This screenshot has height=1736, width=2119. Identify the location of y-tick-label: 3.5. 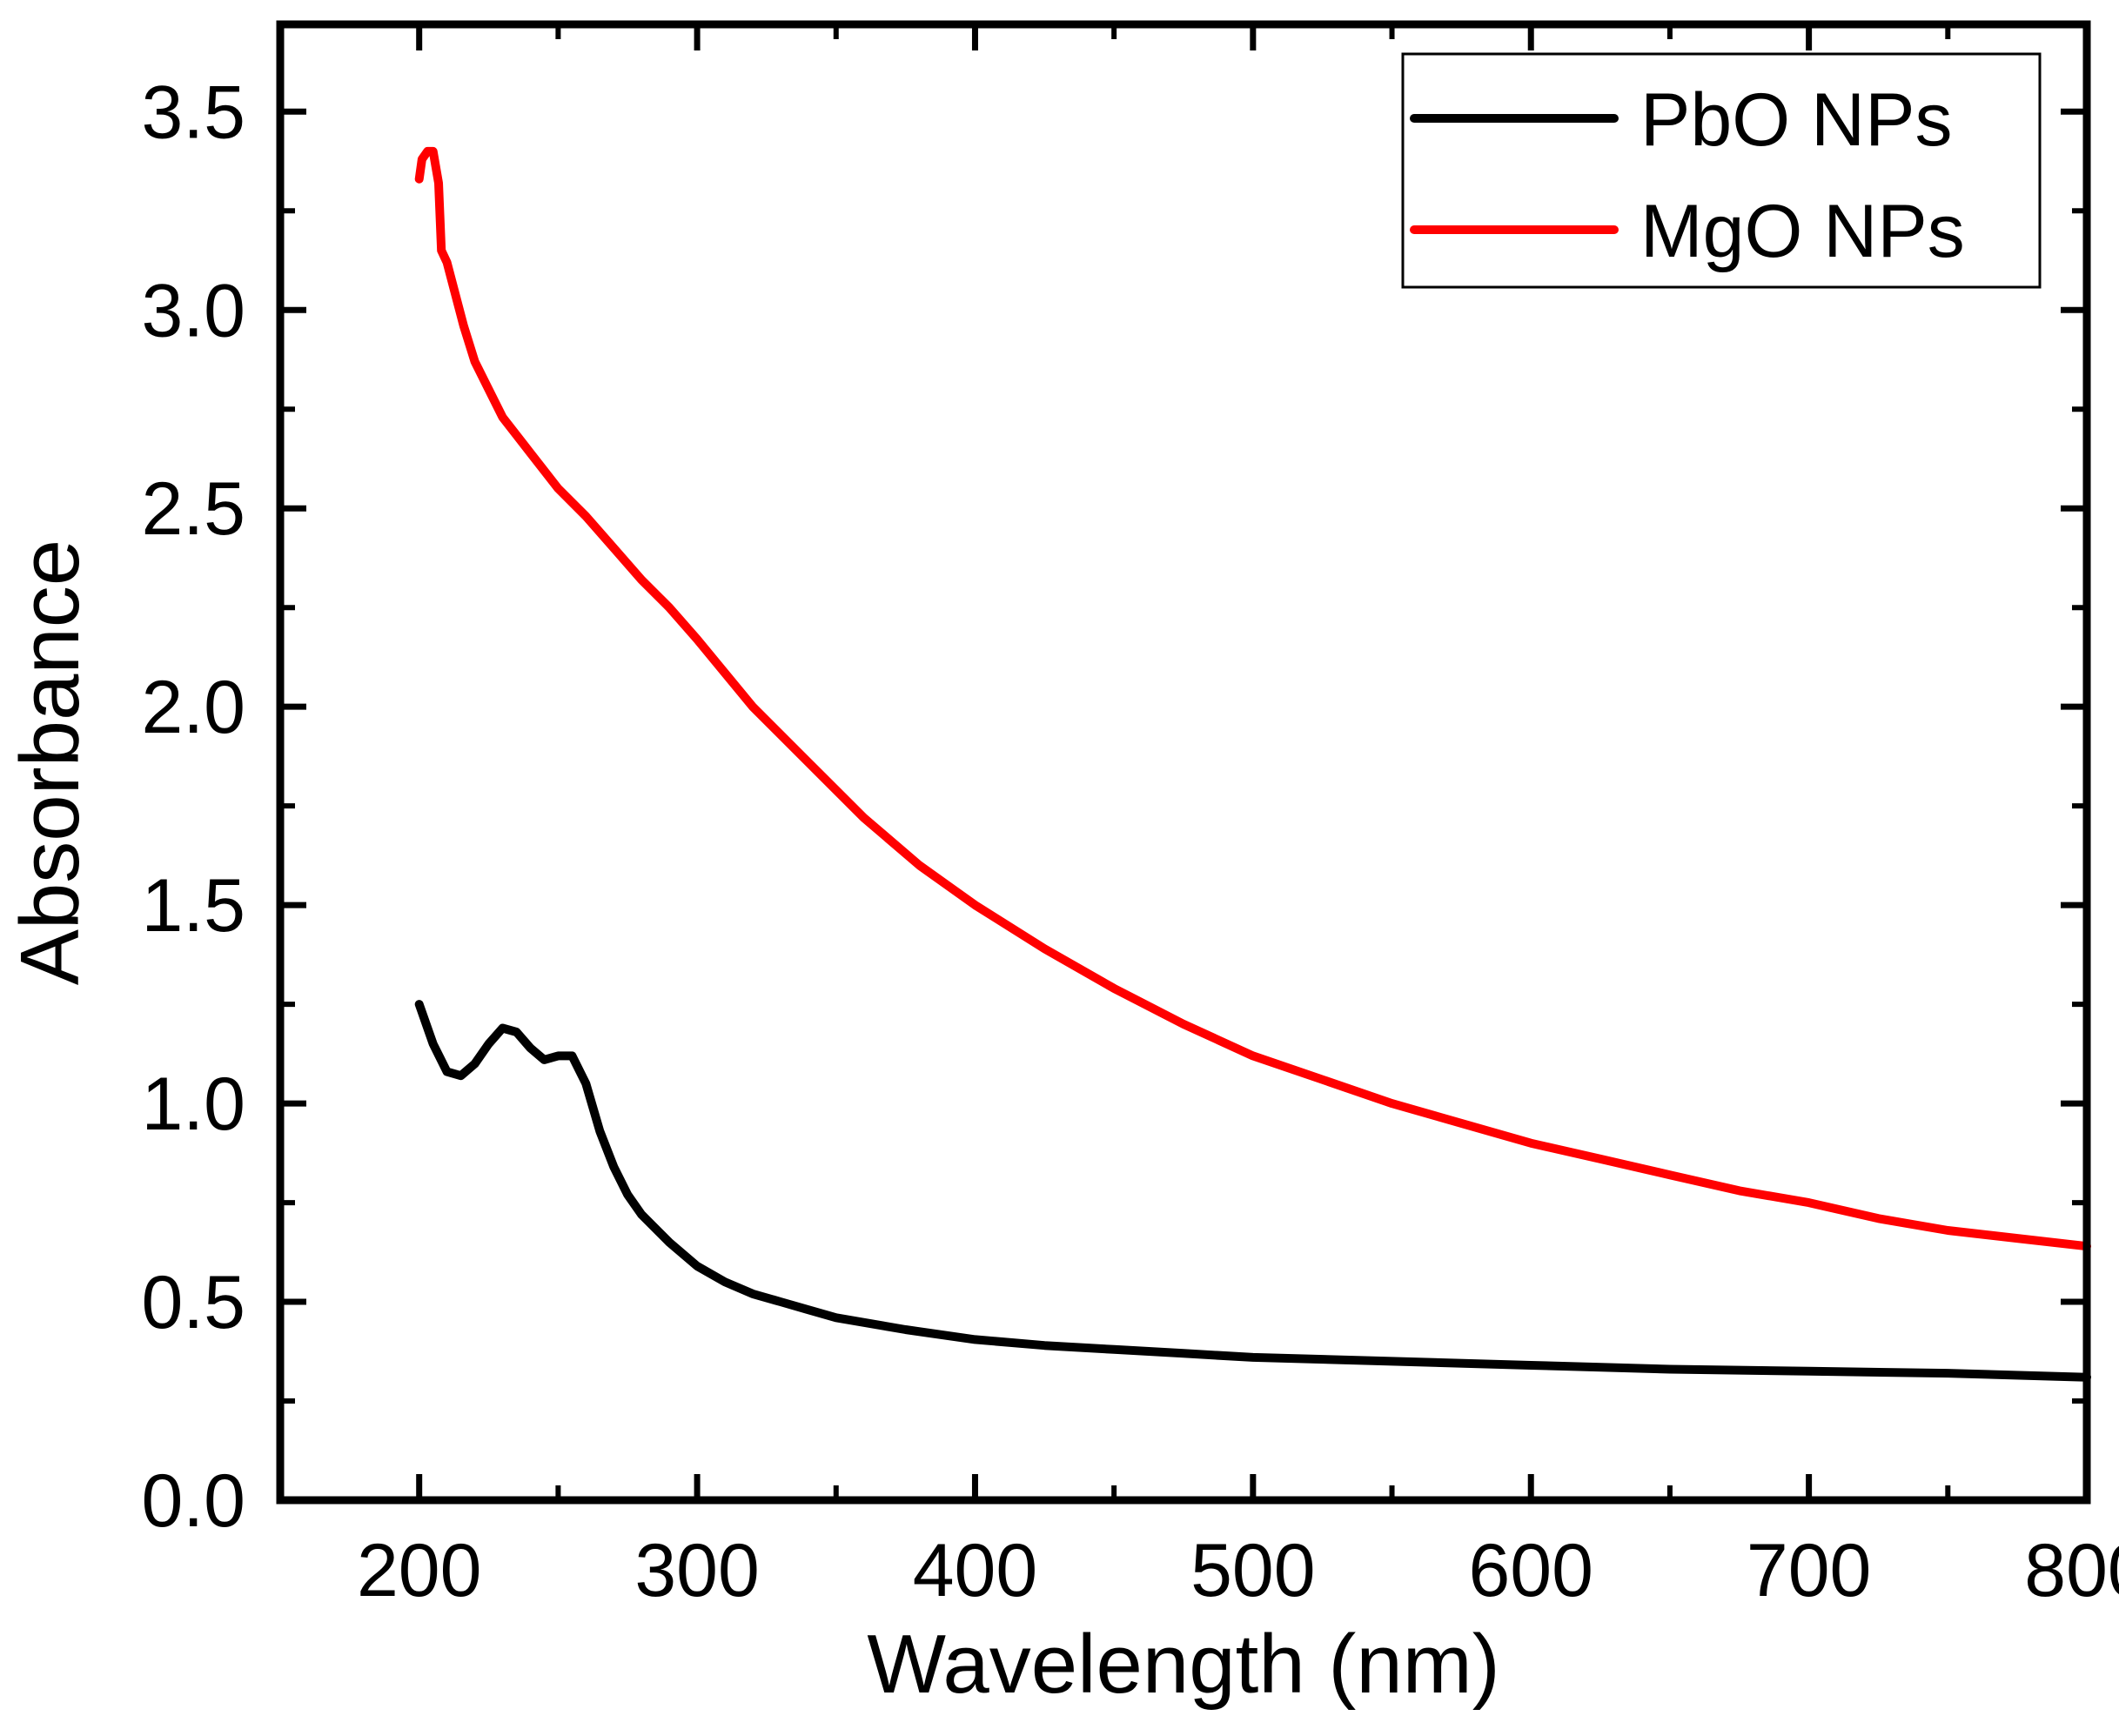
(193, 112).